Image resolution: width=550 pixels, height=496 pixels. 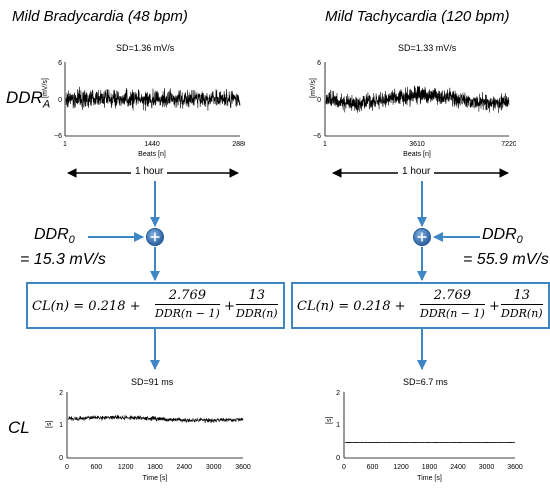 What do you see at coordinates (506, 247) in the screenshot?
I see `right-ddr0: DDR0 = 55.9 mV/s` at bounding box center [506, 247].